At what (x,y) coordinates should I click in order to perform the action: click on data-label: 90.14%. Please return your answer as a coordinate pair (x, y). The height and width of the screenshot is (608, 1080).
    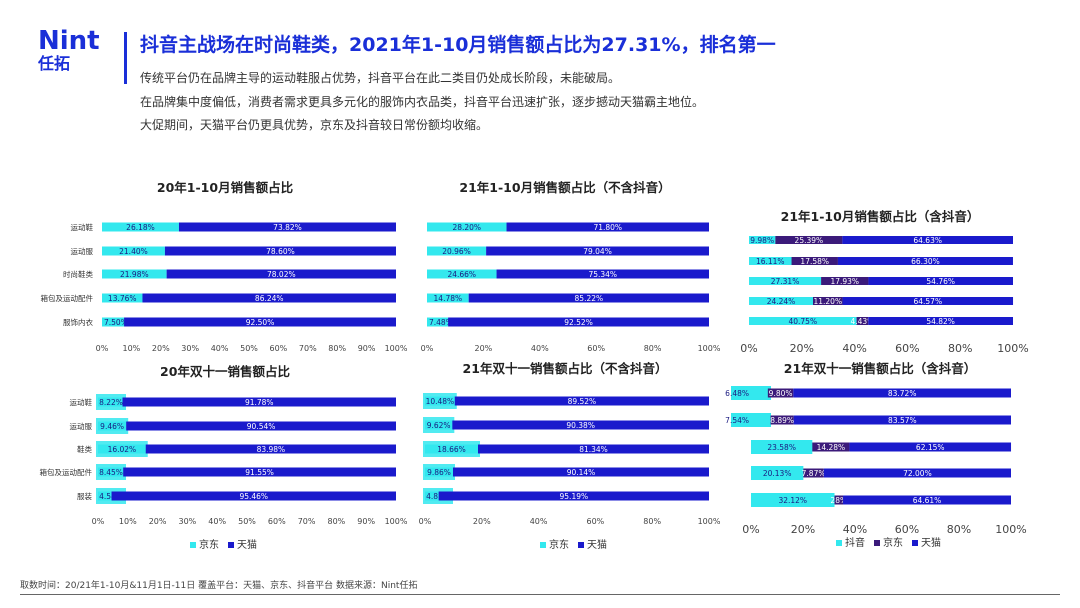
    Looking at the image, I should click on (581, 472).